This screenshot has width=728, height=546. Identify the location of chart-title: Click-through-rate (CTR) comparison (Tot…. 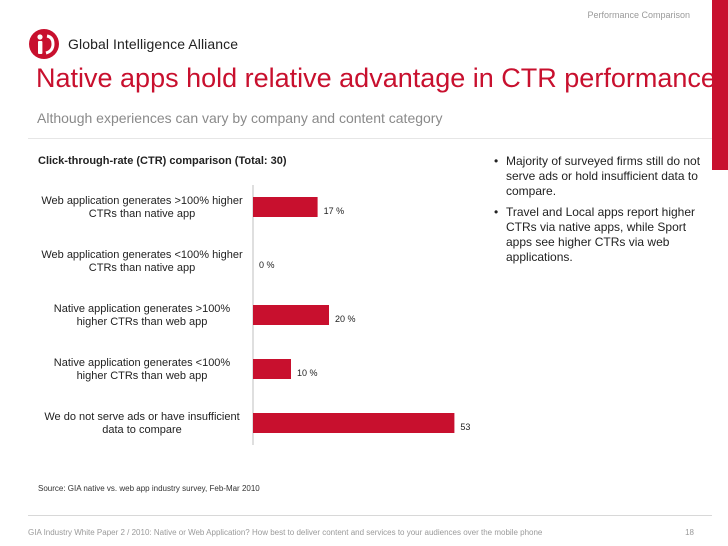
(162, 161).